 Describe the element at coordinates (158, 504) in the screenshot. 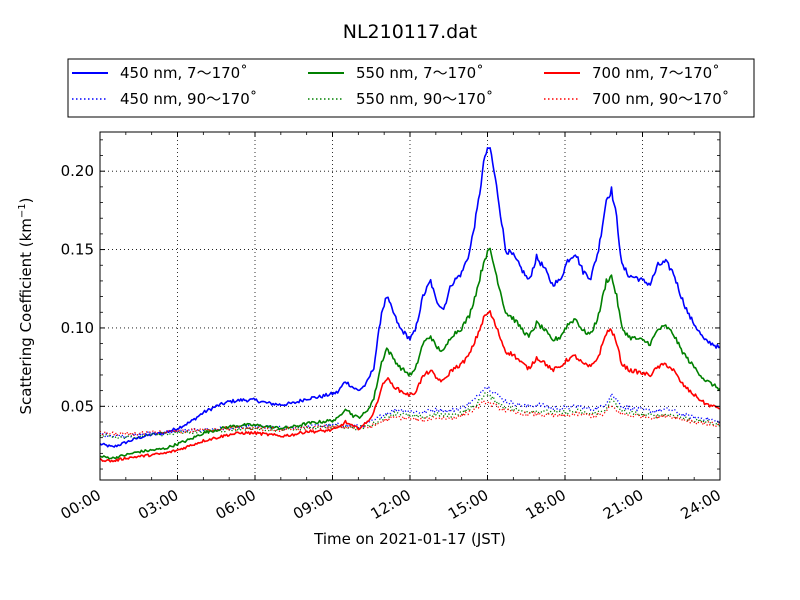

I see `x-tick-label: 03:00` at that location.